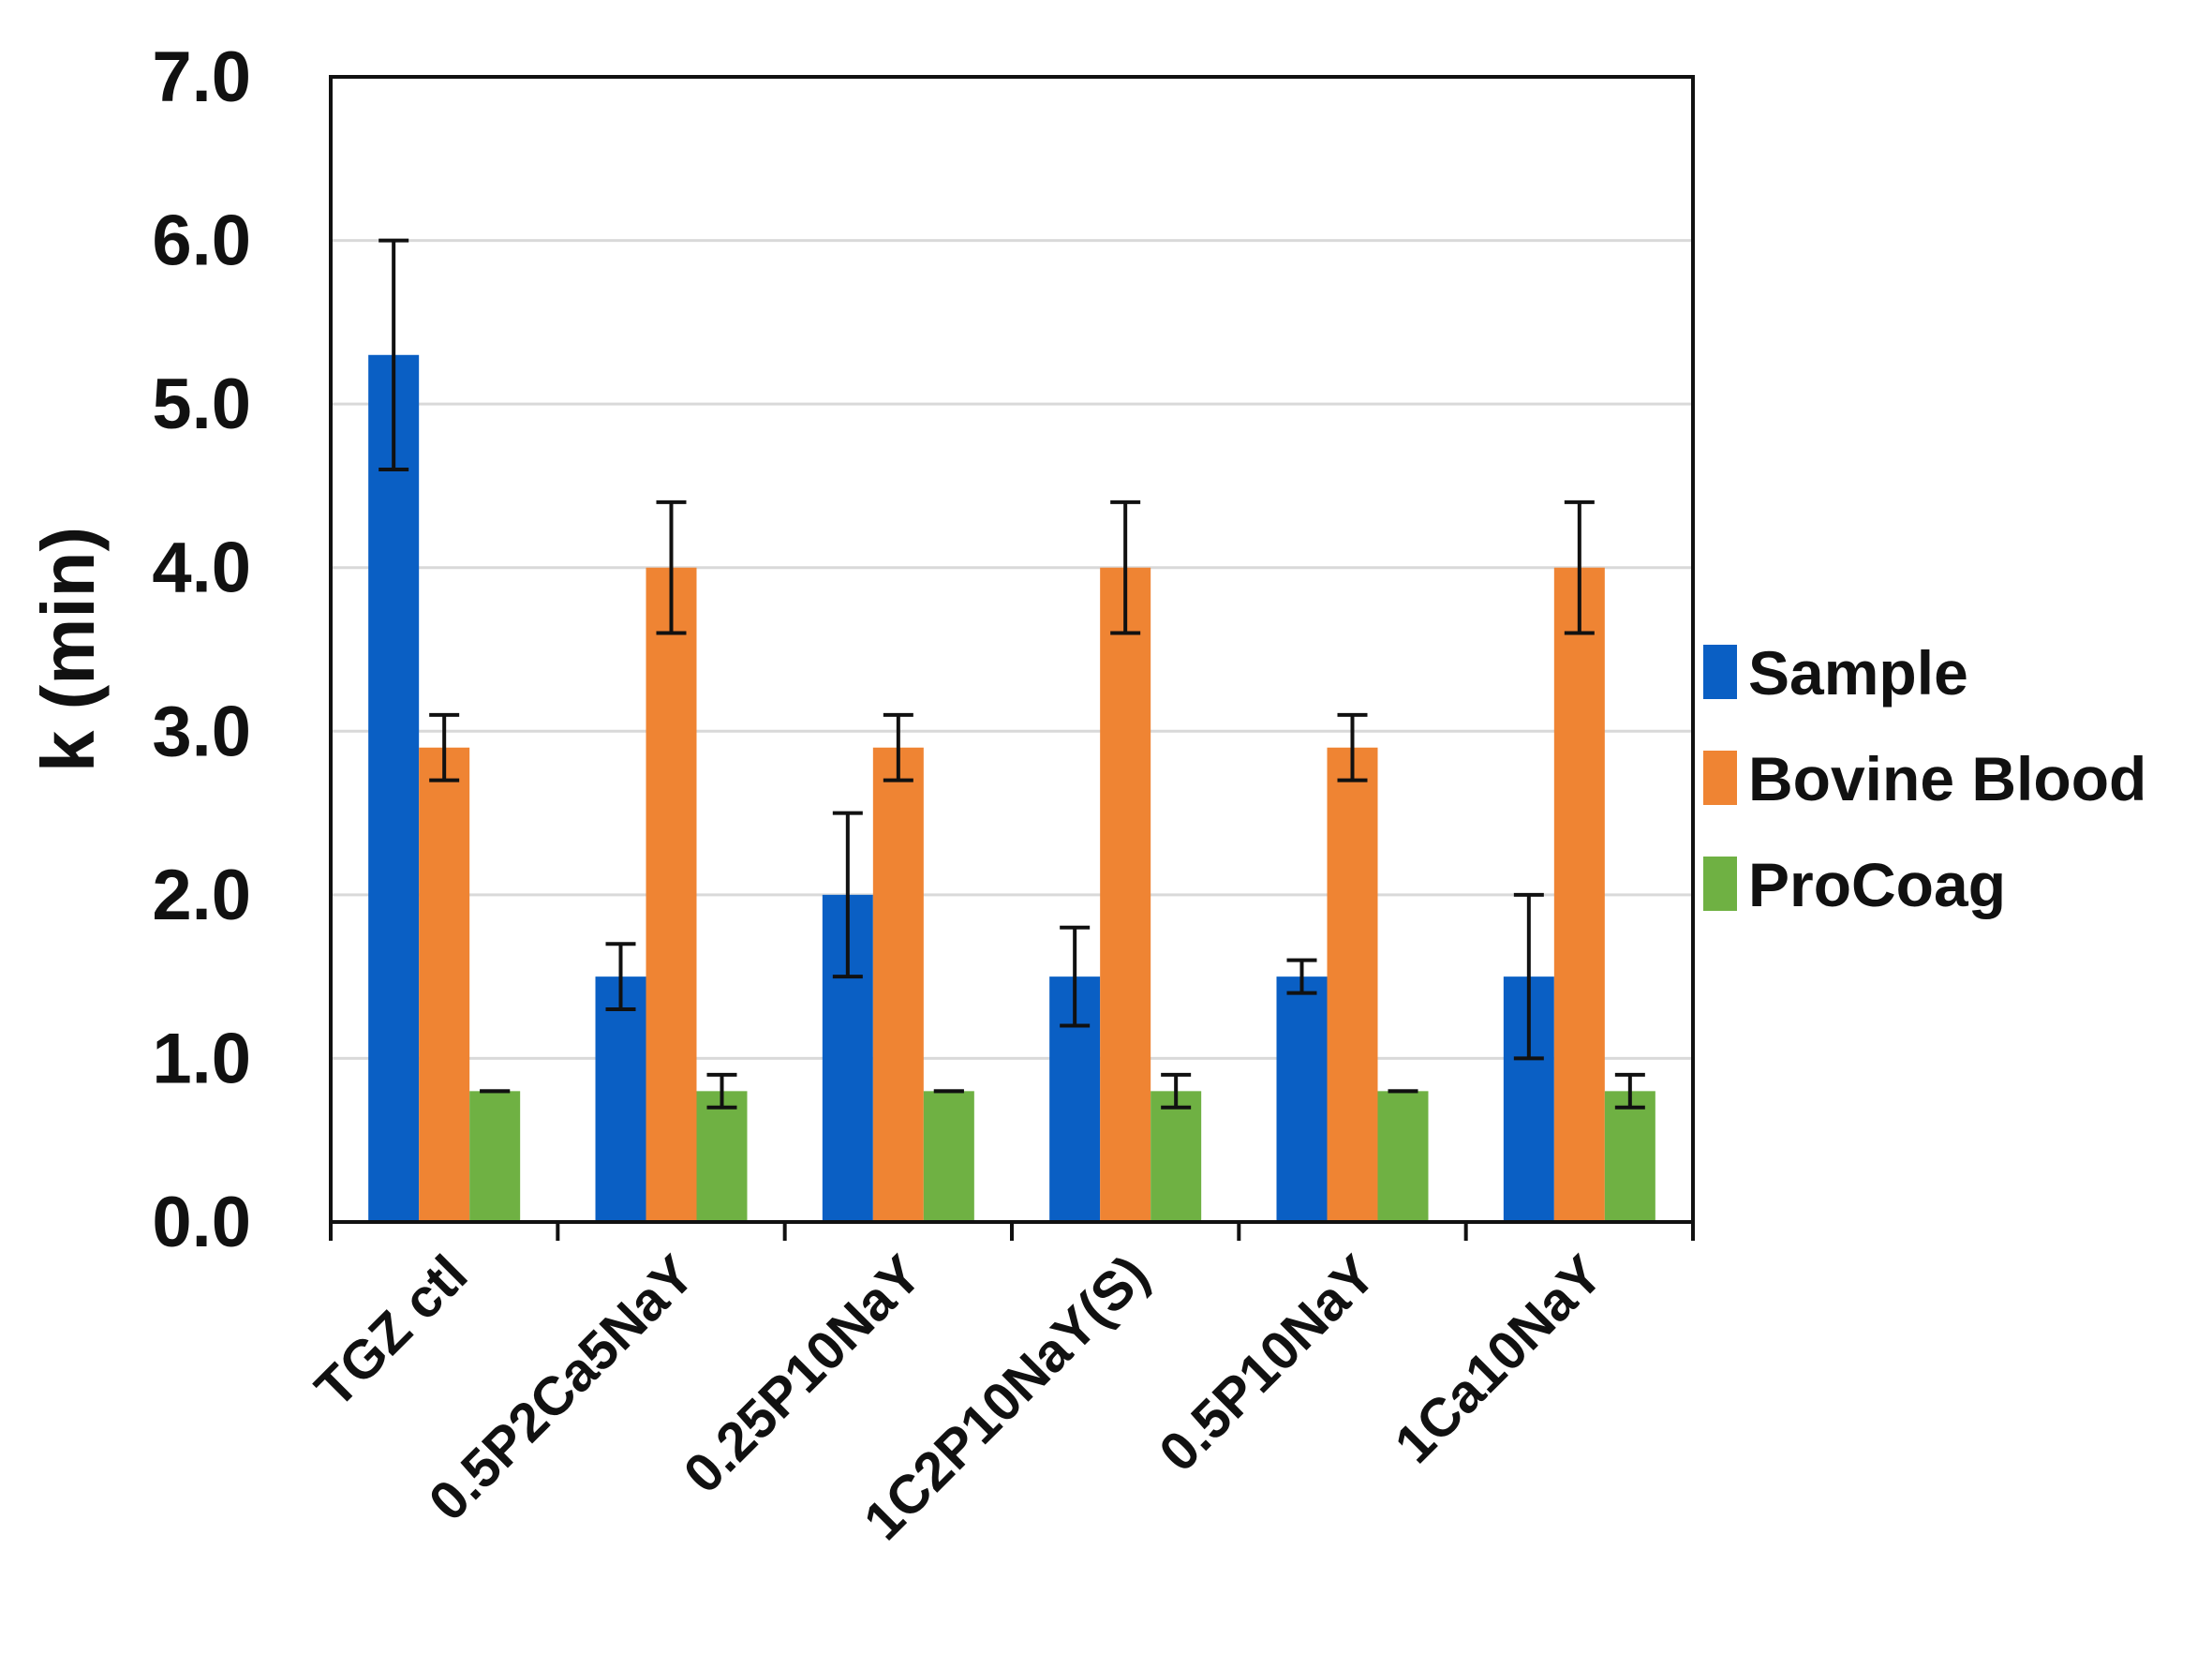 This screenshot has width=2212, height=1669. What do you see at coordinates (201, 895) in the screenshot?
I see `y-tick-label: 2.0` at bounding box center [201, 895].